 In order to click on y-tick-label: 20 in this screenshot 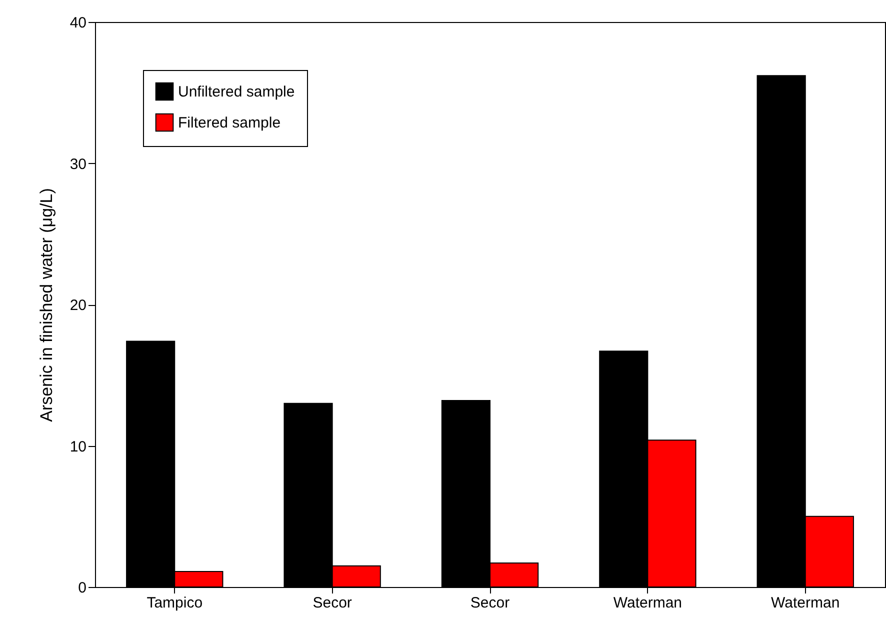, I will do `click(78, 305)`.